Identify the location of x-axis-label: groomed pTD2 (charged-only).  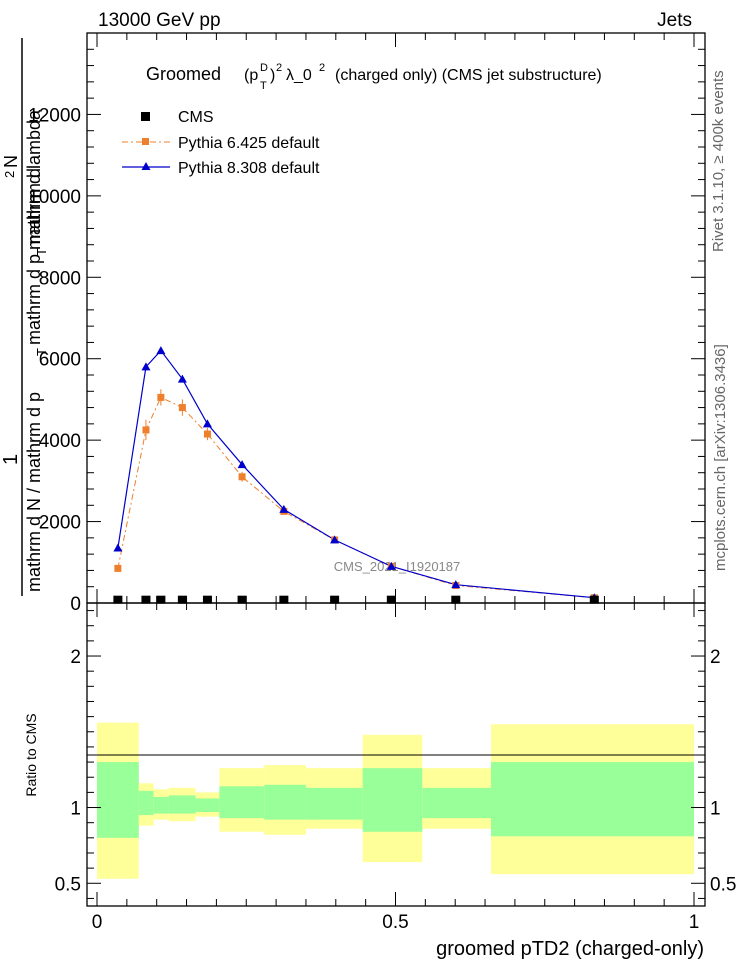
(570, 949).